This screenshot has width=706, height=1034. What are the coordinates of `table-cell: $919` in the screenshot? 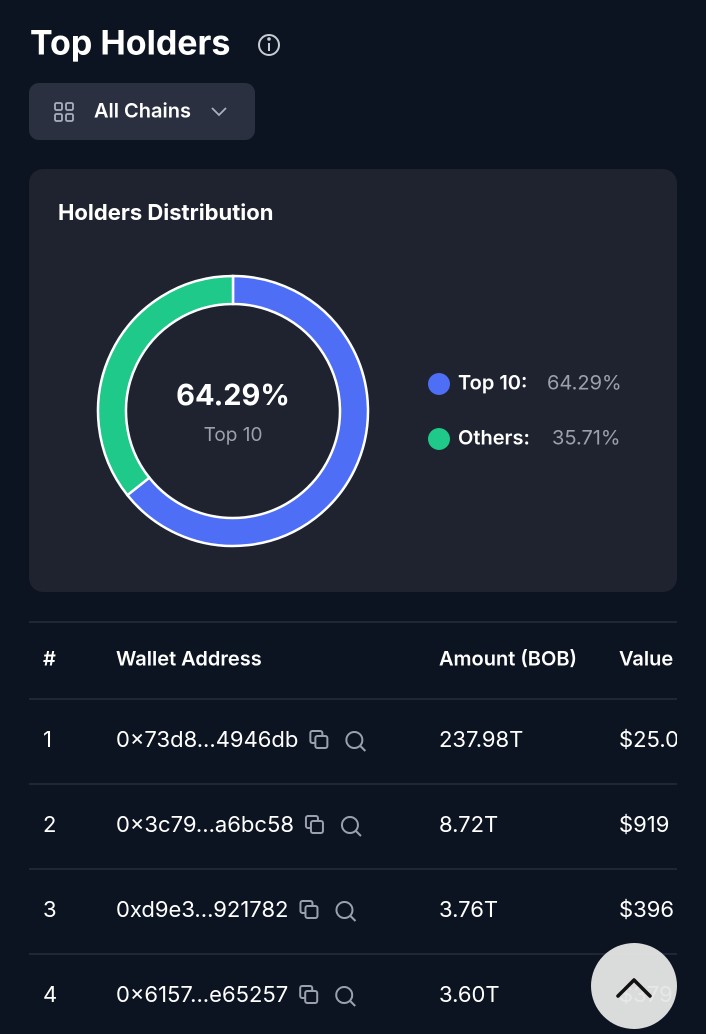 It's located at (644, 825).